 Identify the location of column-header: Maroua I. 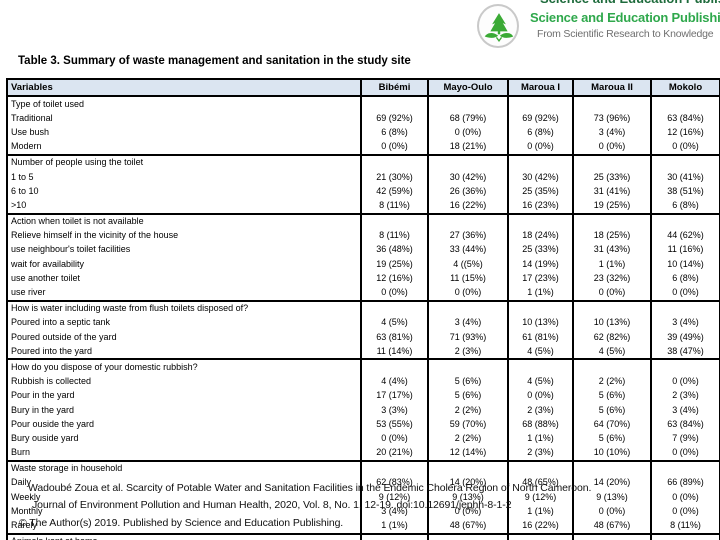
(540, 87).